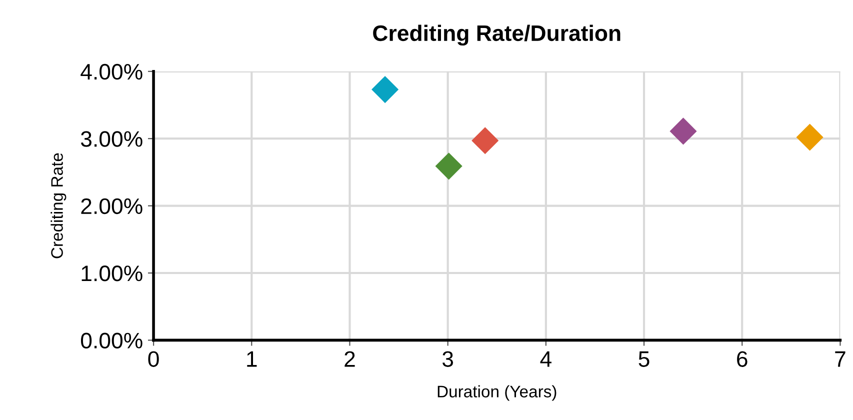  I want to click on y-tick-label: 4.00%, so click(111, 72).